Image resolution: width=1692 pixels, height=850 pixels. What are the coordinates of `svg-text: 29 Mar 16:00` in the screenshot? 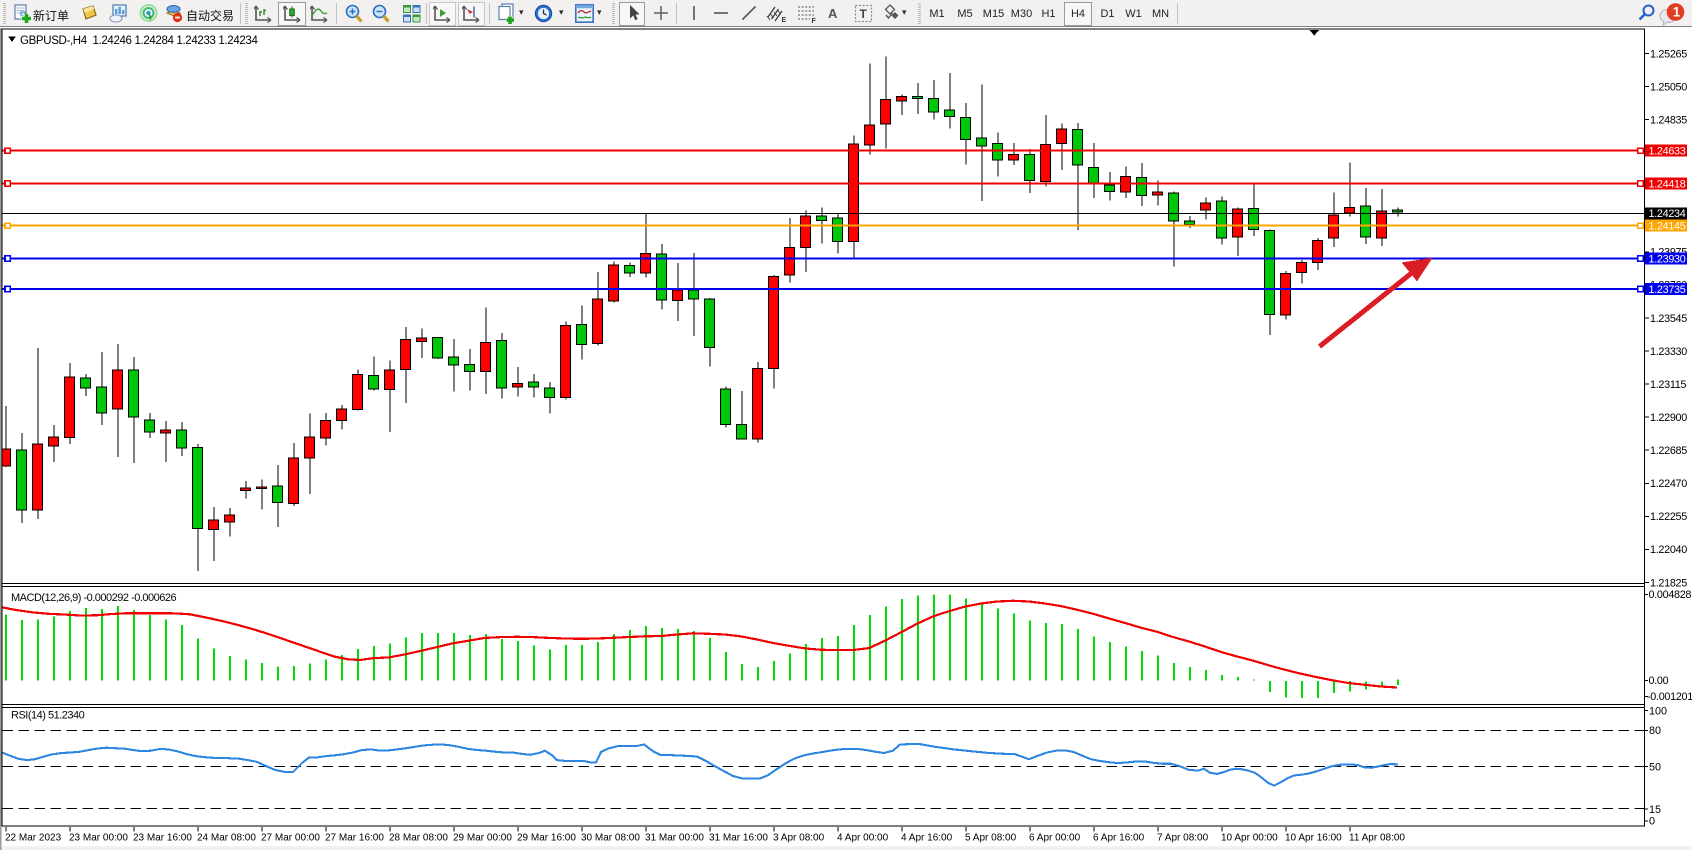 It's located at (546, 838).